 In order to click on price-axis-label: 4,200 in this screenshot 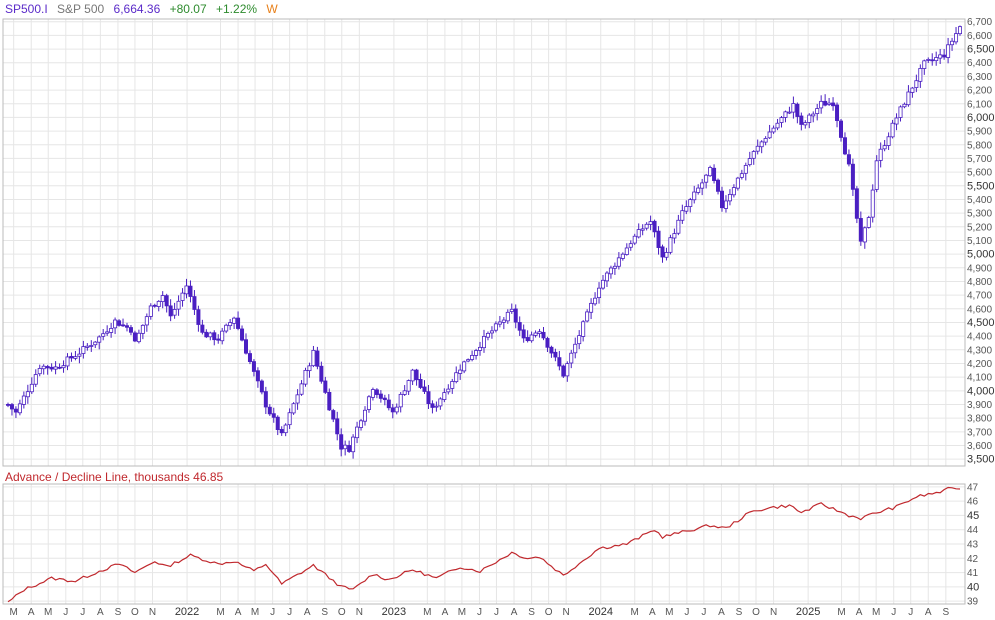, I will do `click(979, 364)`.